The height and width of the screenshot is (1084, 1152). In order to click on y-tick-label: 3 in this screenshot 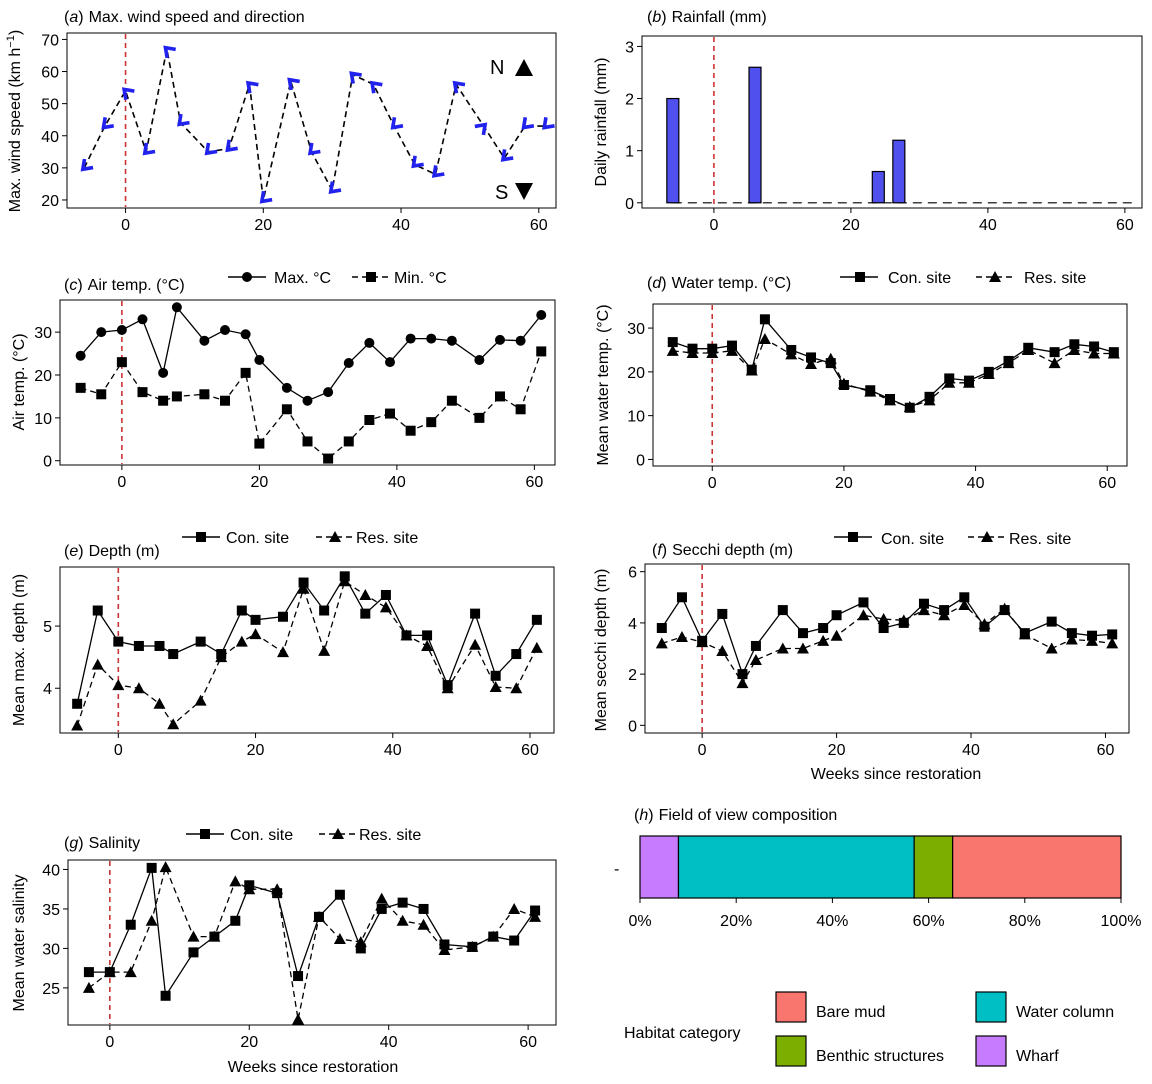, I will do `click(629, 47)`.